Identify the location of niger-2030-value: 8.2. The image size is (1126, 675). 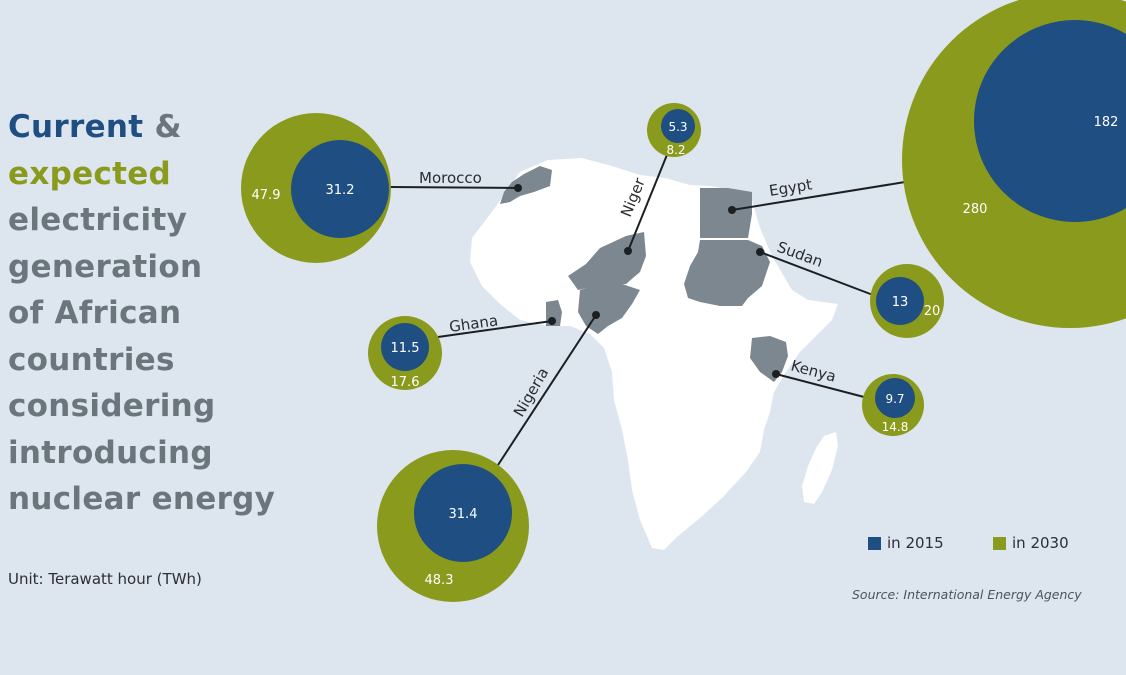
(675, 150).